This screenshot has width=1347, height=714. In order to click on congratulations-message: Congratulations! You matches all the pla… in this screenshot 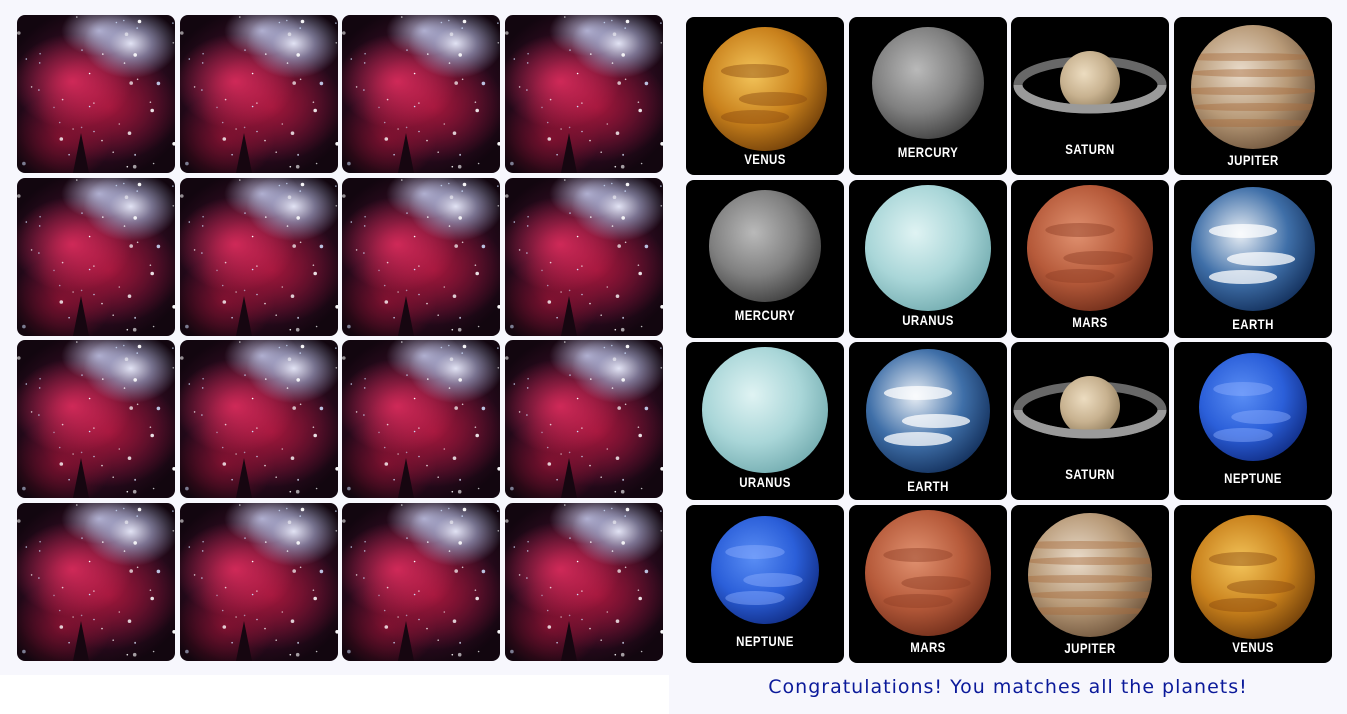, I will do `click(1008, 687)`.